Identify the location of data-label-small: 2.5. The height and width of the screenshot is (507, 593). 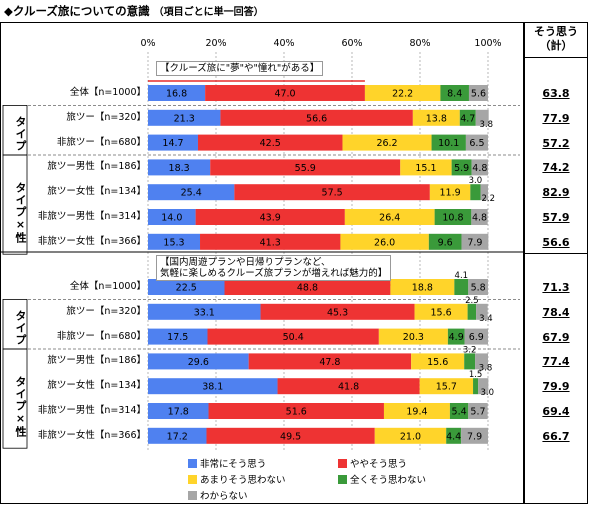
(472, 301).